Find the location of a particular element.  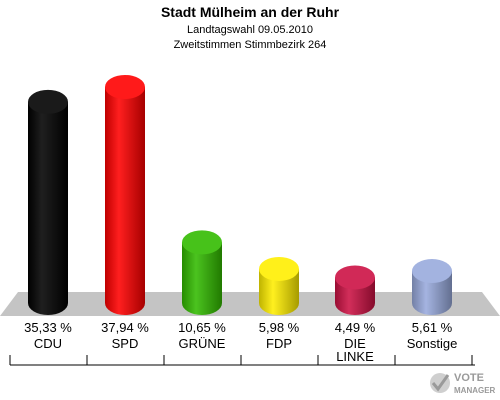

checkmark-icon is located at coordinates (440, 383).